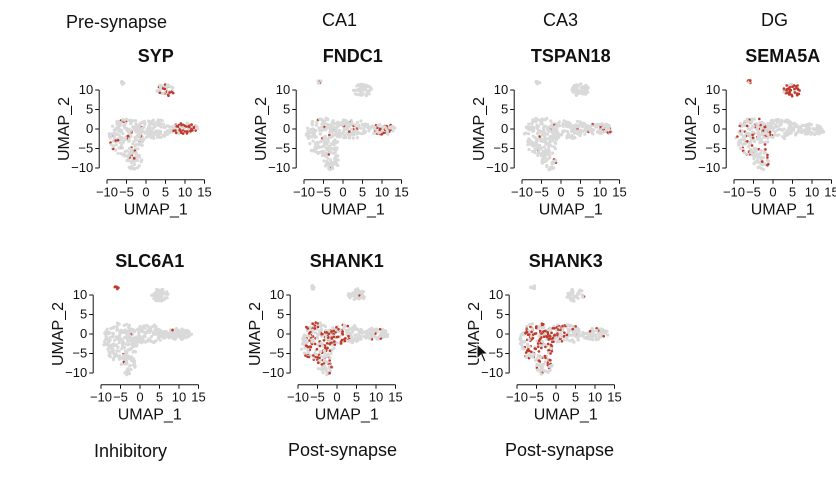 This screenshot has height=480, width=836. Describe the element at coordinates (782, 56) in the screenshot. I see `plot-title: SEMA5A` at that location.